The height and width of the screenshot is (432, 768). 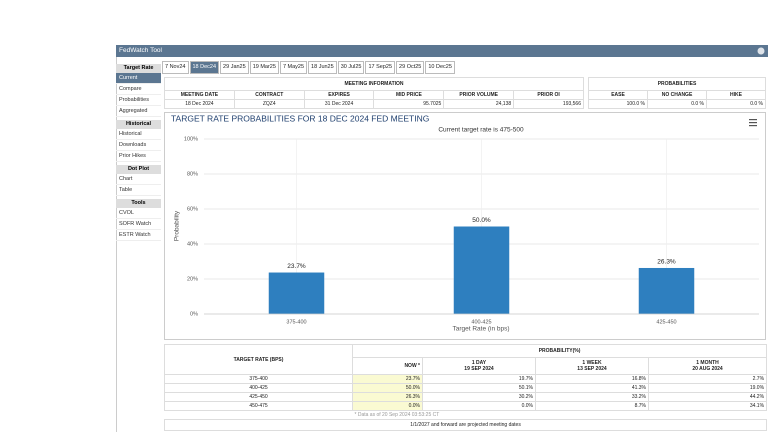 What do you see at coordinates (138, 203) in the screenshot?
I see `sidebar-heading: Tools` at bounding box center [138, 203].